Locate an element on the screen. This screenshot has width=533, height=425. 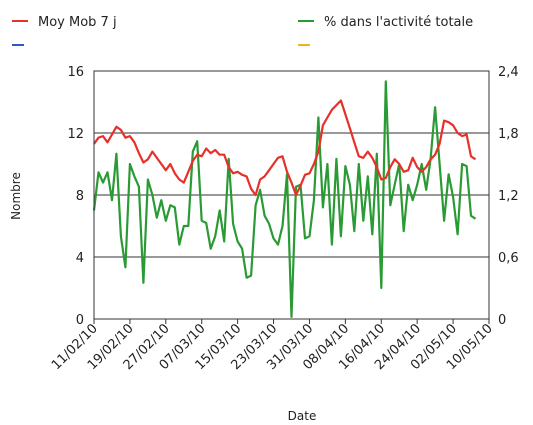
y-tick-label-right-3: 1,8 is located at coordinates (508, 134).